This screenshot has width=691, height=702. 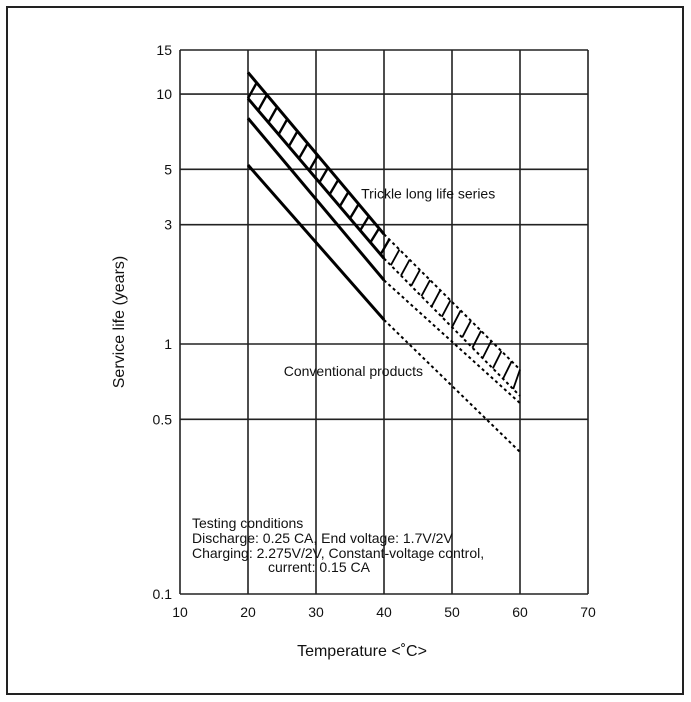 What do you see at coordinates (164, 94) in the screenshot?
I see `y-tick-label: 10` at bounding box center [164, 94].